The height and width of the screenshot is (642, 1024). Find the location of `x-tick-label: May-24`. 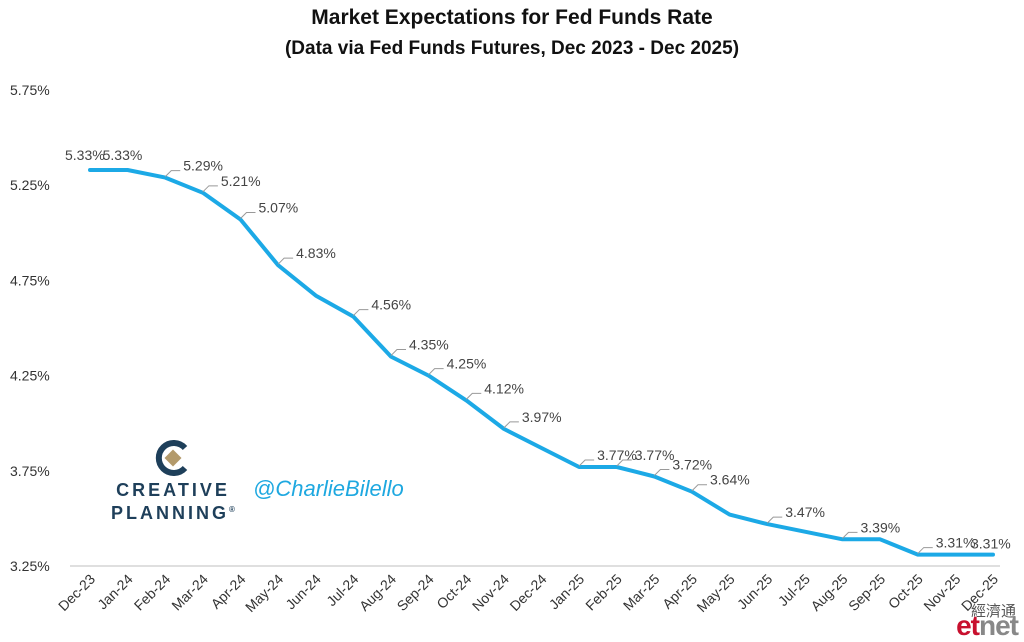

x-tick-label: May-24 is located at coordinates (264, 593).